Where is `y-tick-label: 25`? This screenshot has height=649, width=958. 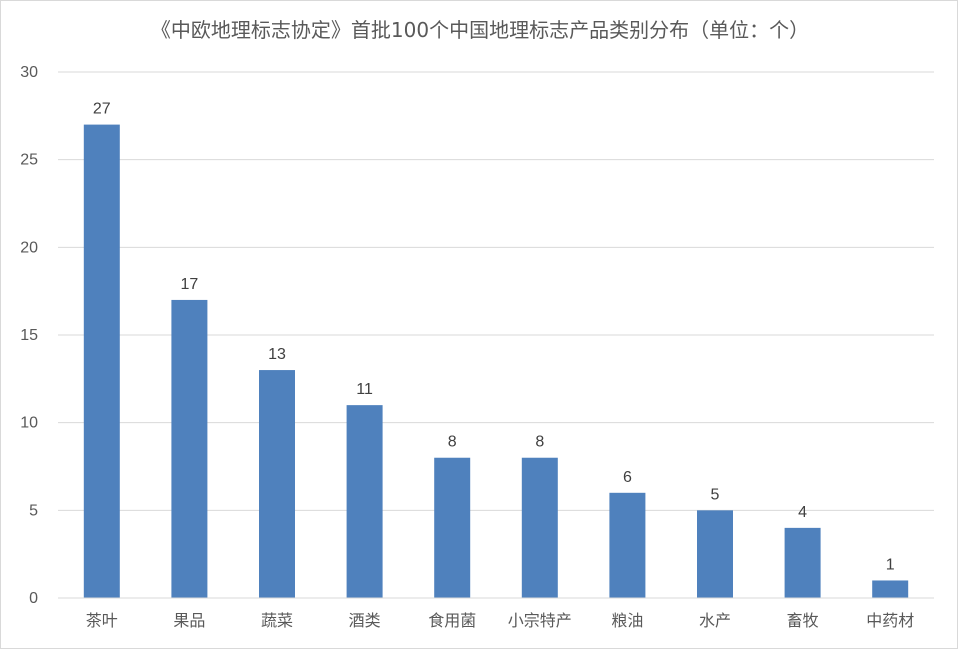
y-tick-label: 25 is located at coordinates (29, 160).